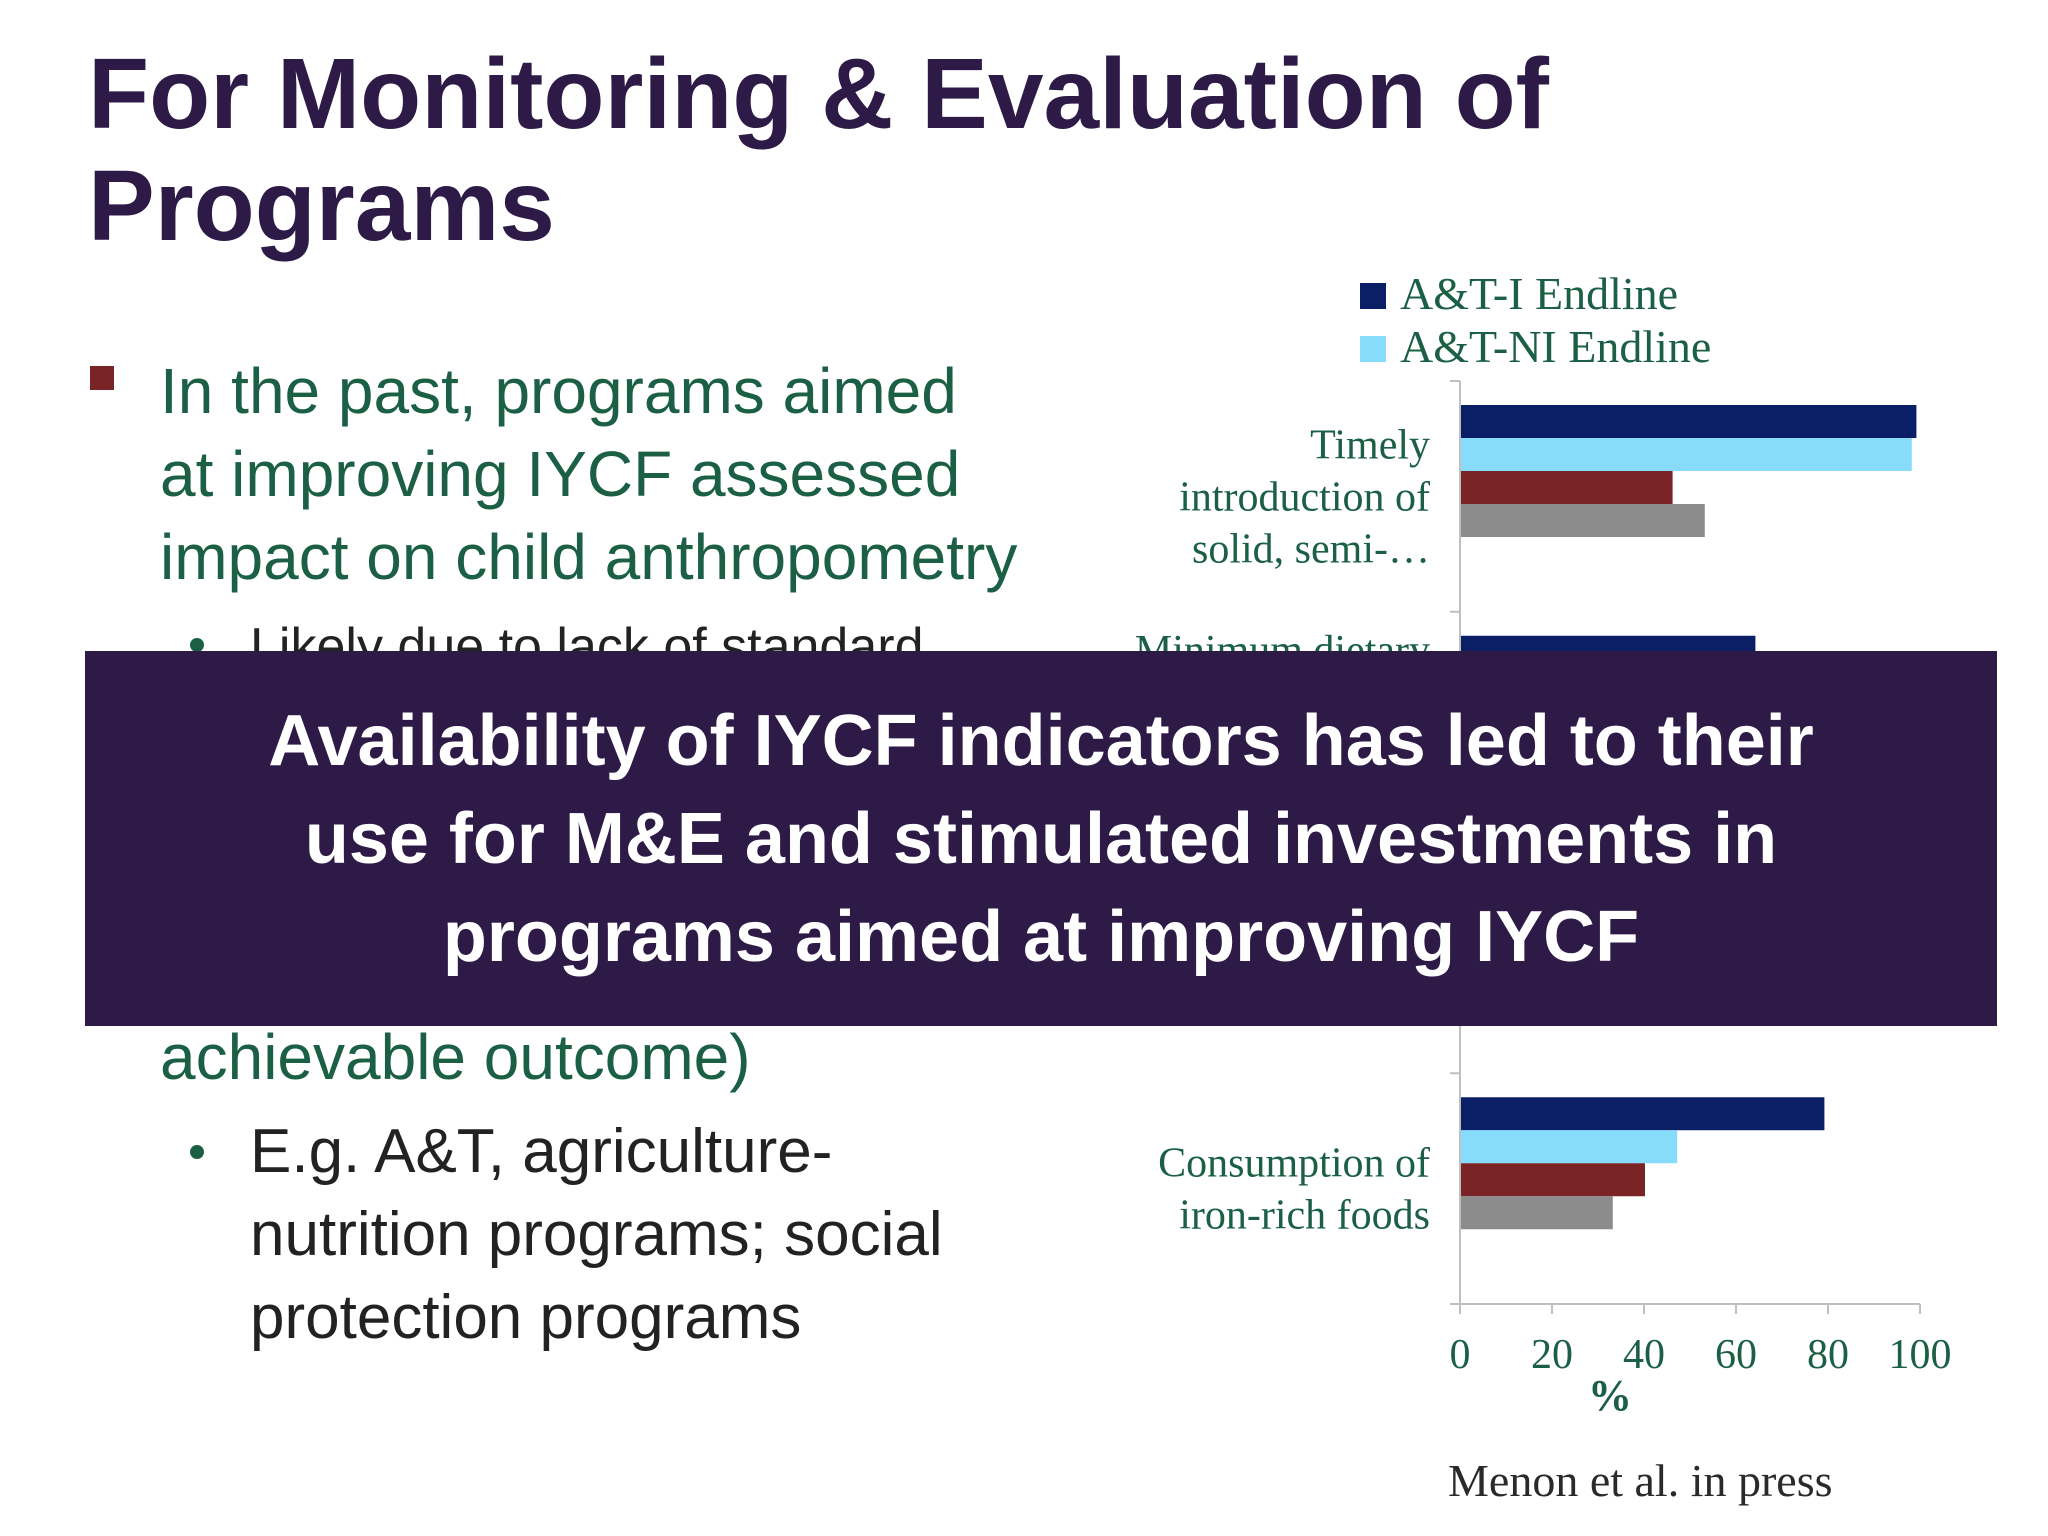  I want to click on square-bullet-icon, so click(102, 378).